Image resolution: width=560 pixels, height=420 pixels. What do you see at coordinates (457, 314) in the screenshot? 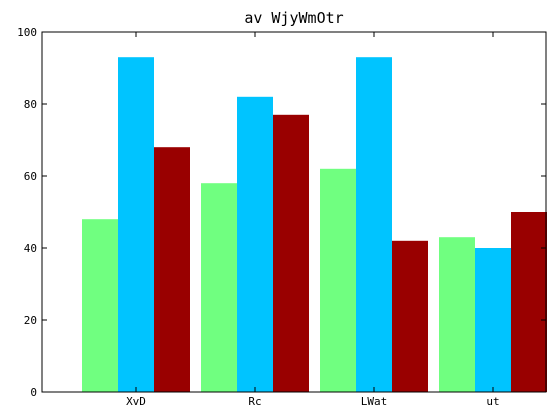
I see `bar-series-0-ut` at bounding box center [457, 314].